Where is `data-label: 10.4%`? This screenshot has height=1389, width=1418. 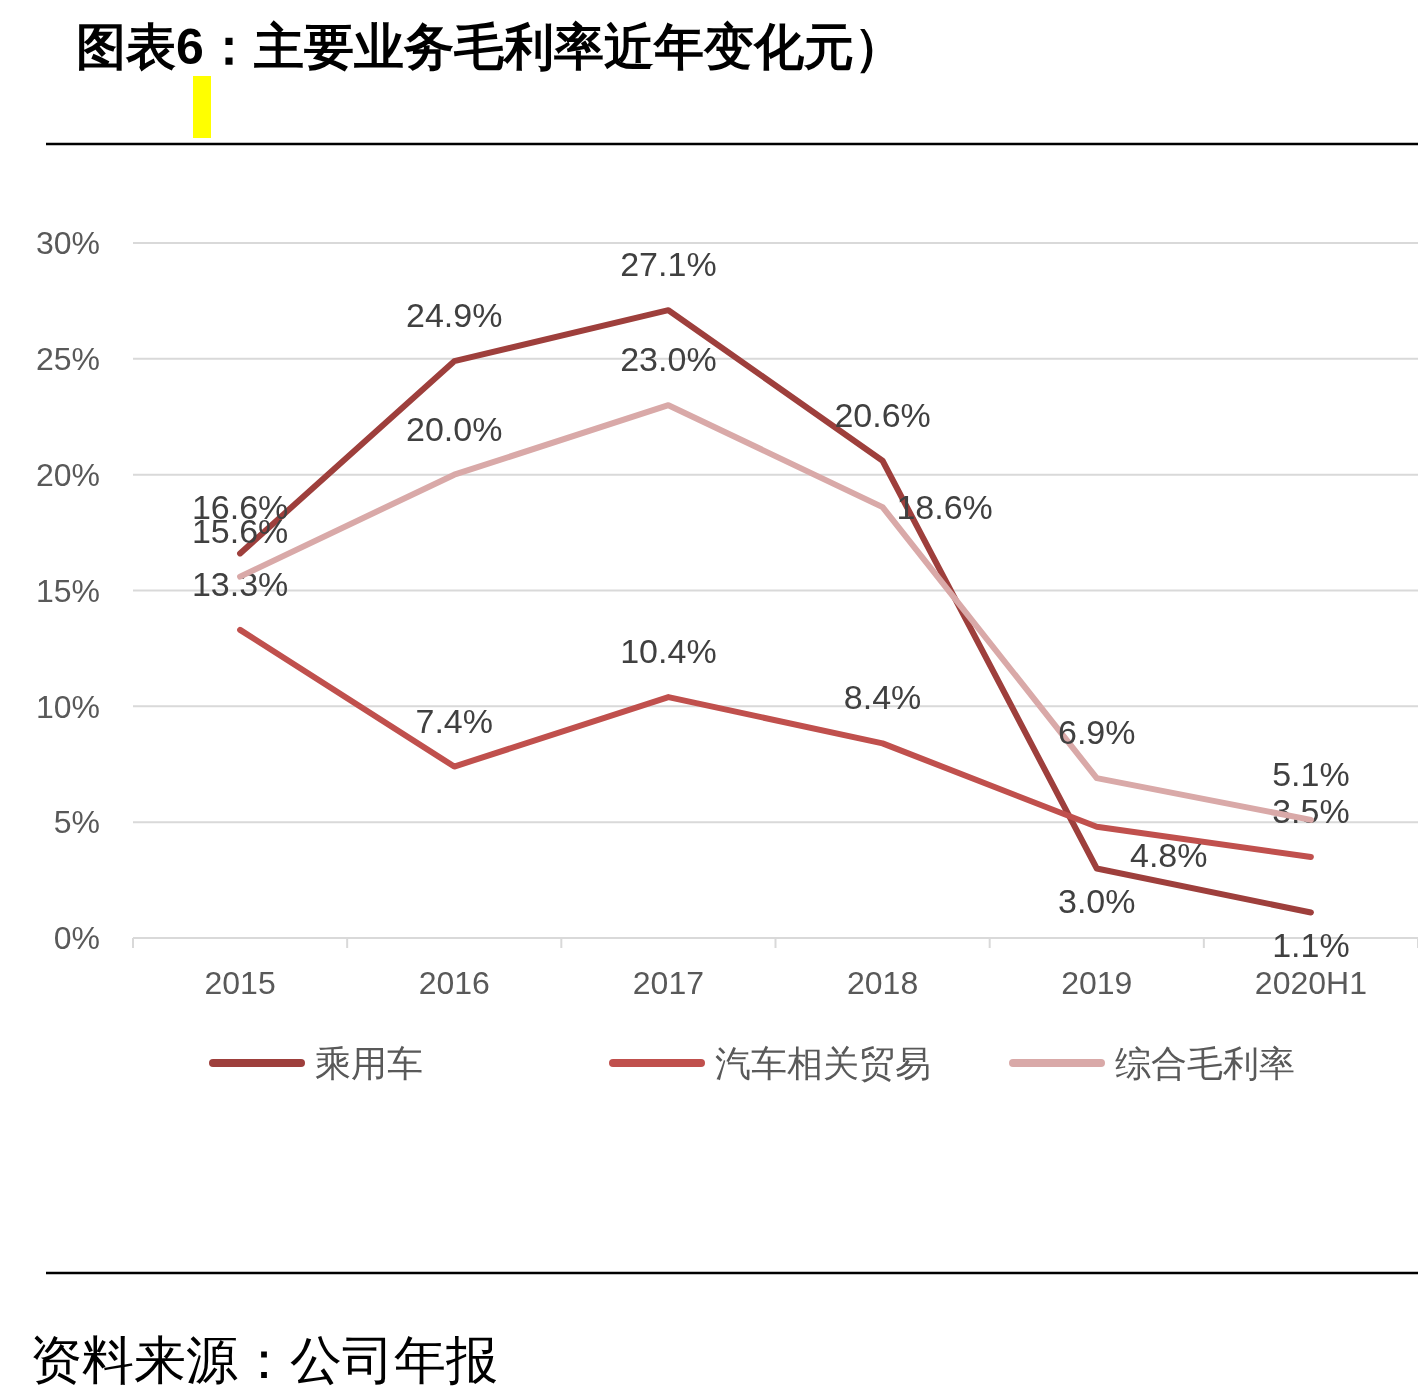 data-label: 10.4% is located at coordinates (668, 651).